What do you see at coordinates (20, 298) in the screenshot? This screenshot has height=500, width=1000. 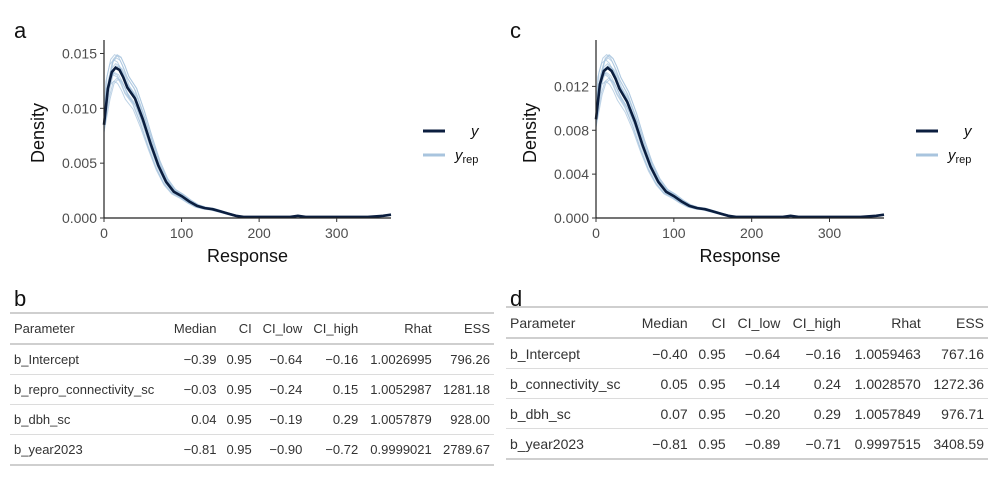 I see `panel-label-b: b` at bounding box center [20, 298].